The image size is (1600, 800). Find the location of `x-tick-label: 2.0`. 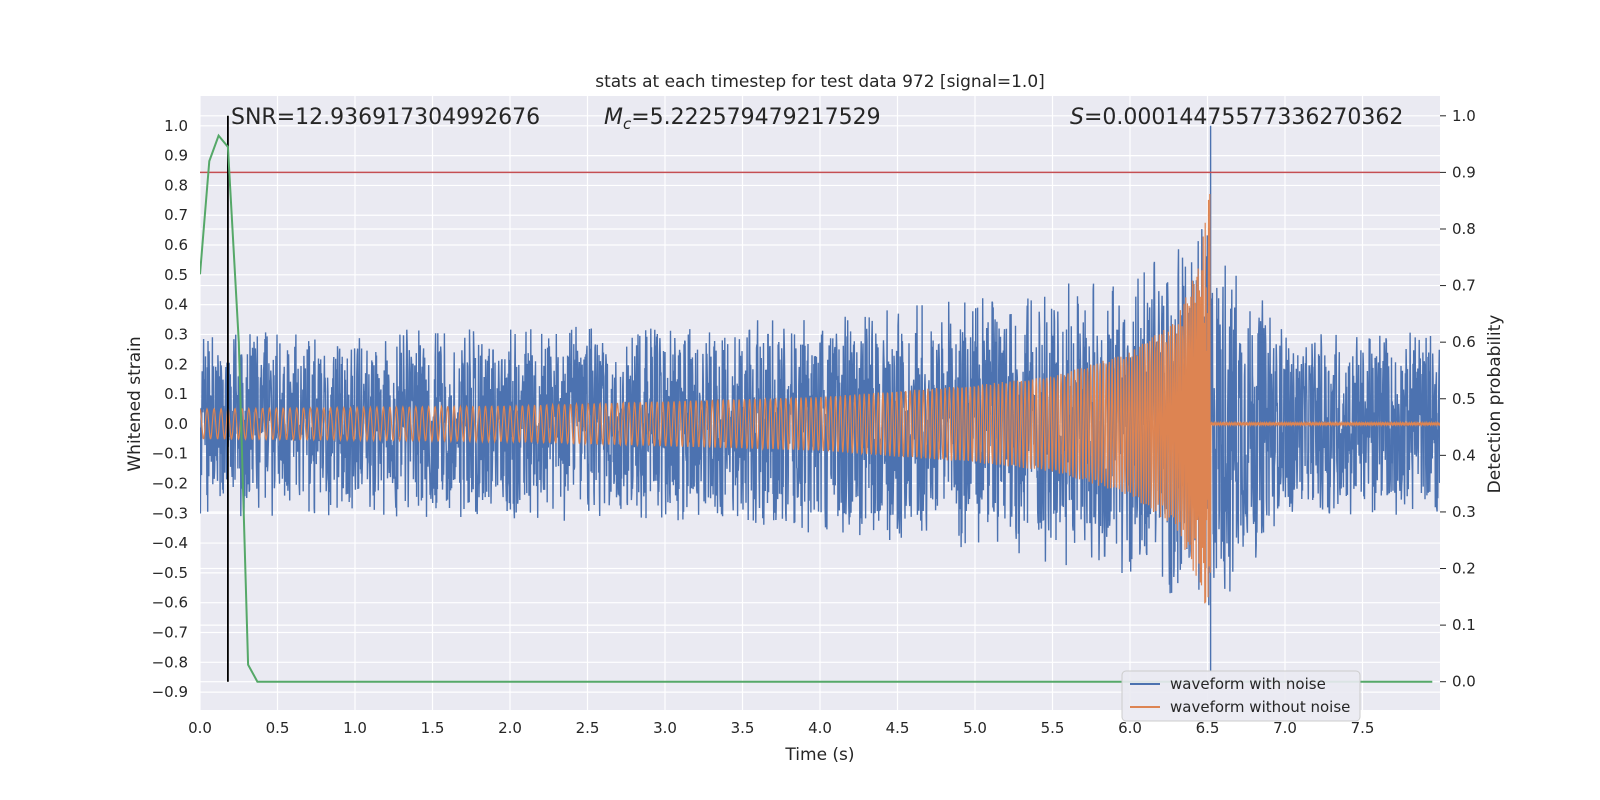

x-tick-label: 2.0 is located at coordinates (510, 728).